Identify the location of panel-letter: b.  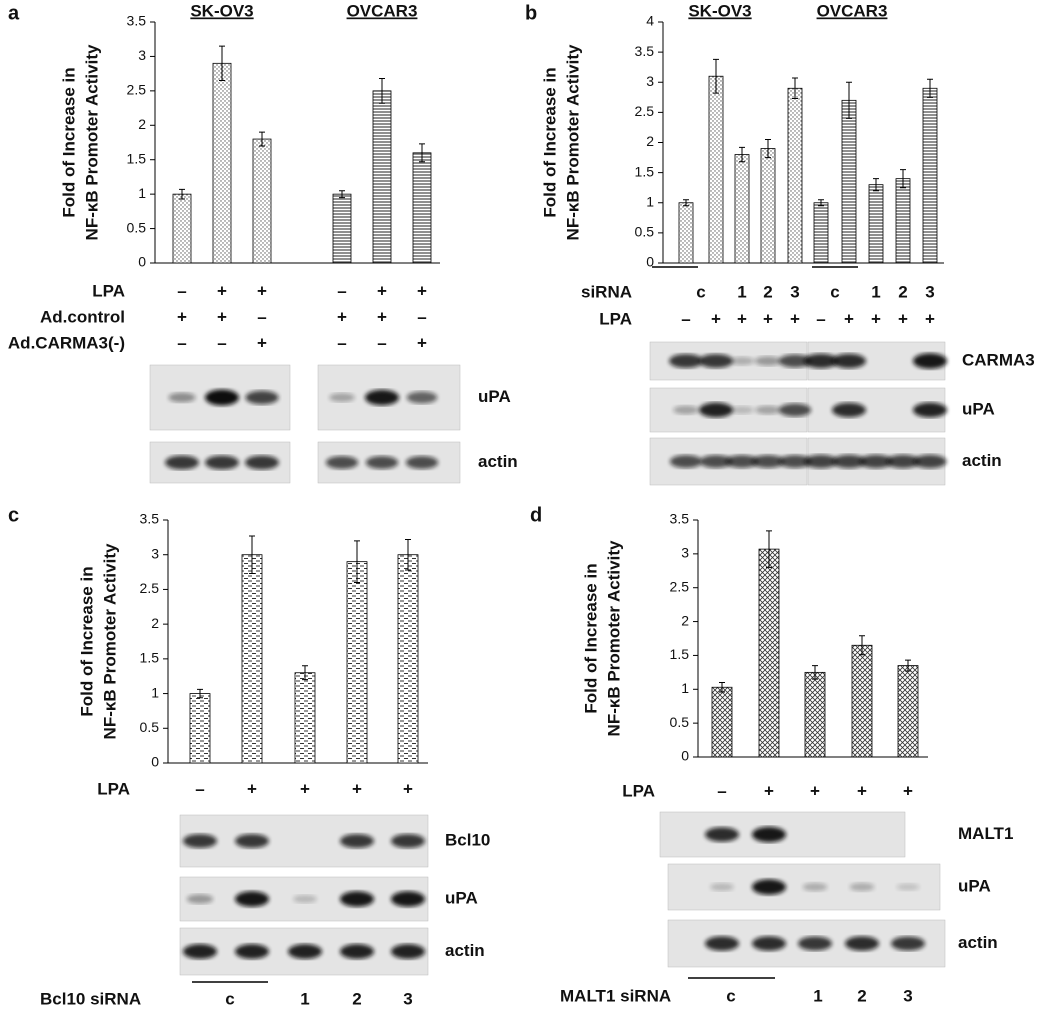
(531, 13).